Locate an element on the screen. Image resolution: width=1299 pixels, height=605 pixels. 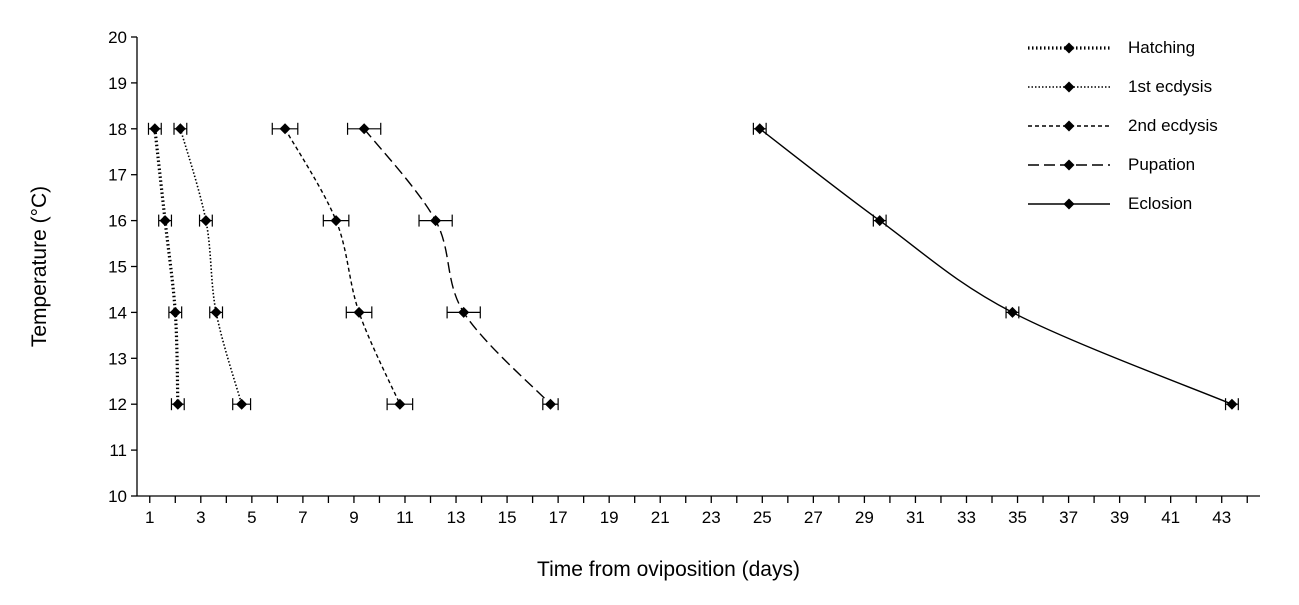
y-tick-label: 19 is located at coordinates (117, 83).